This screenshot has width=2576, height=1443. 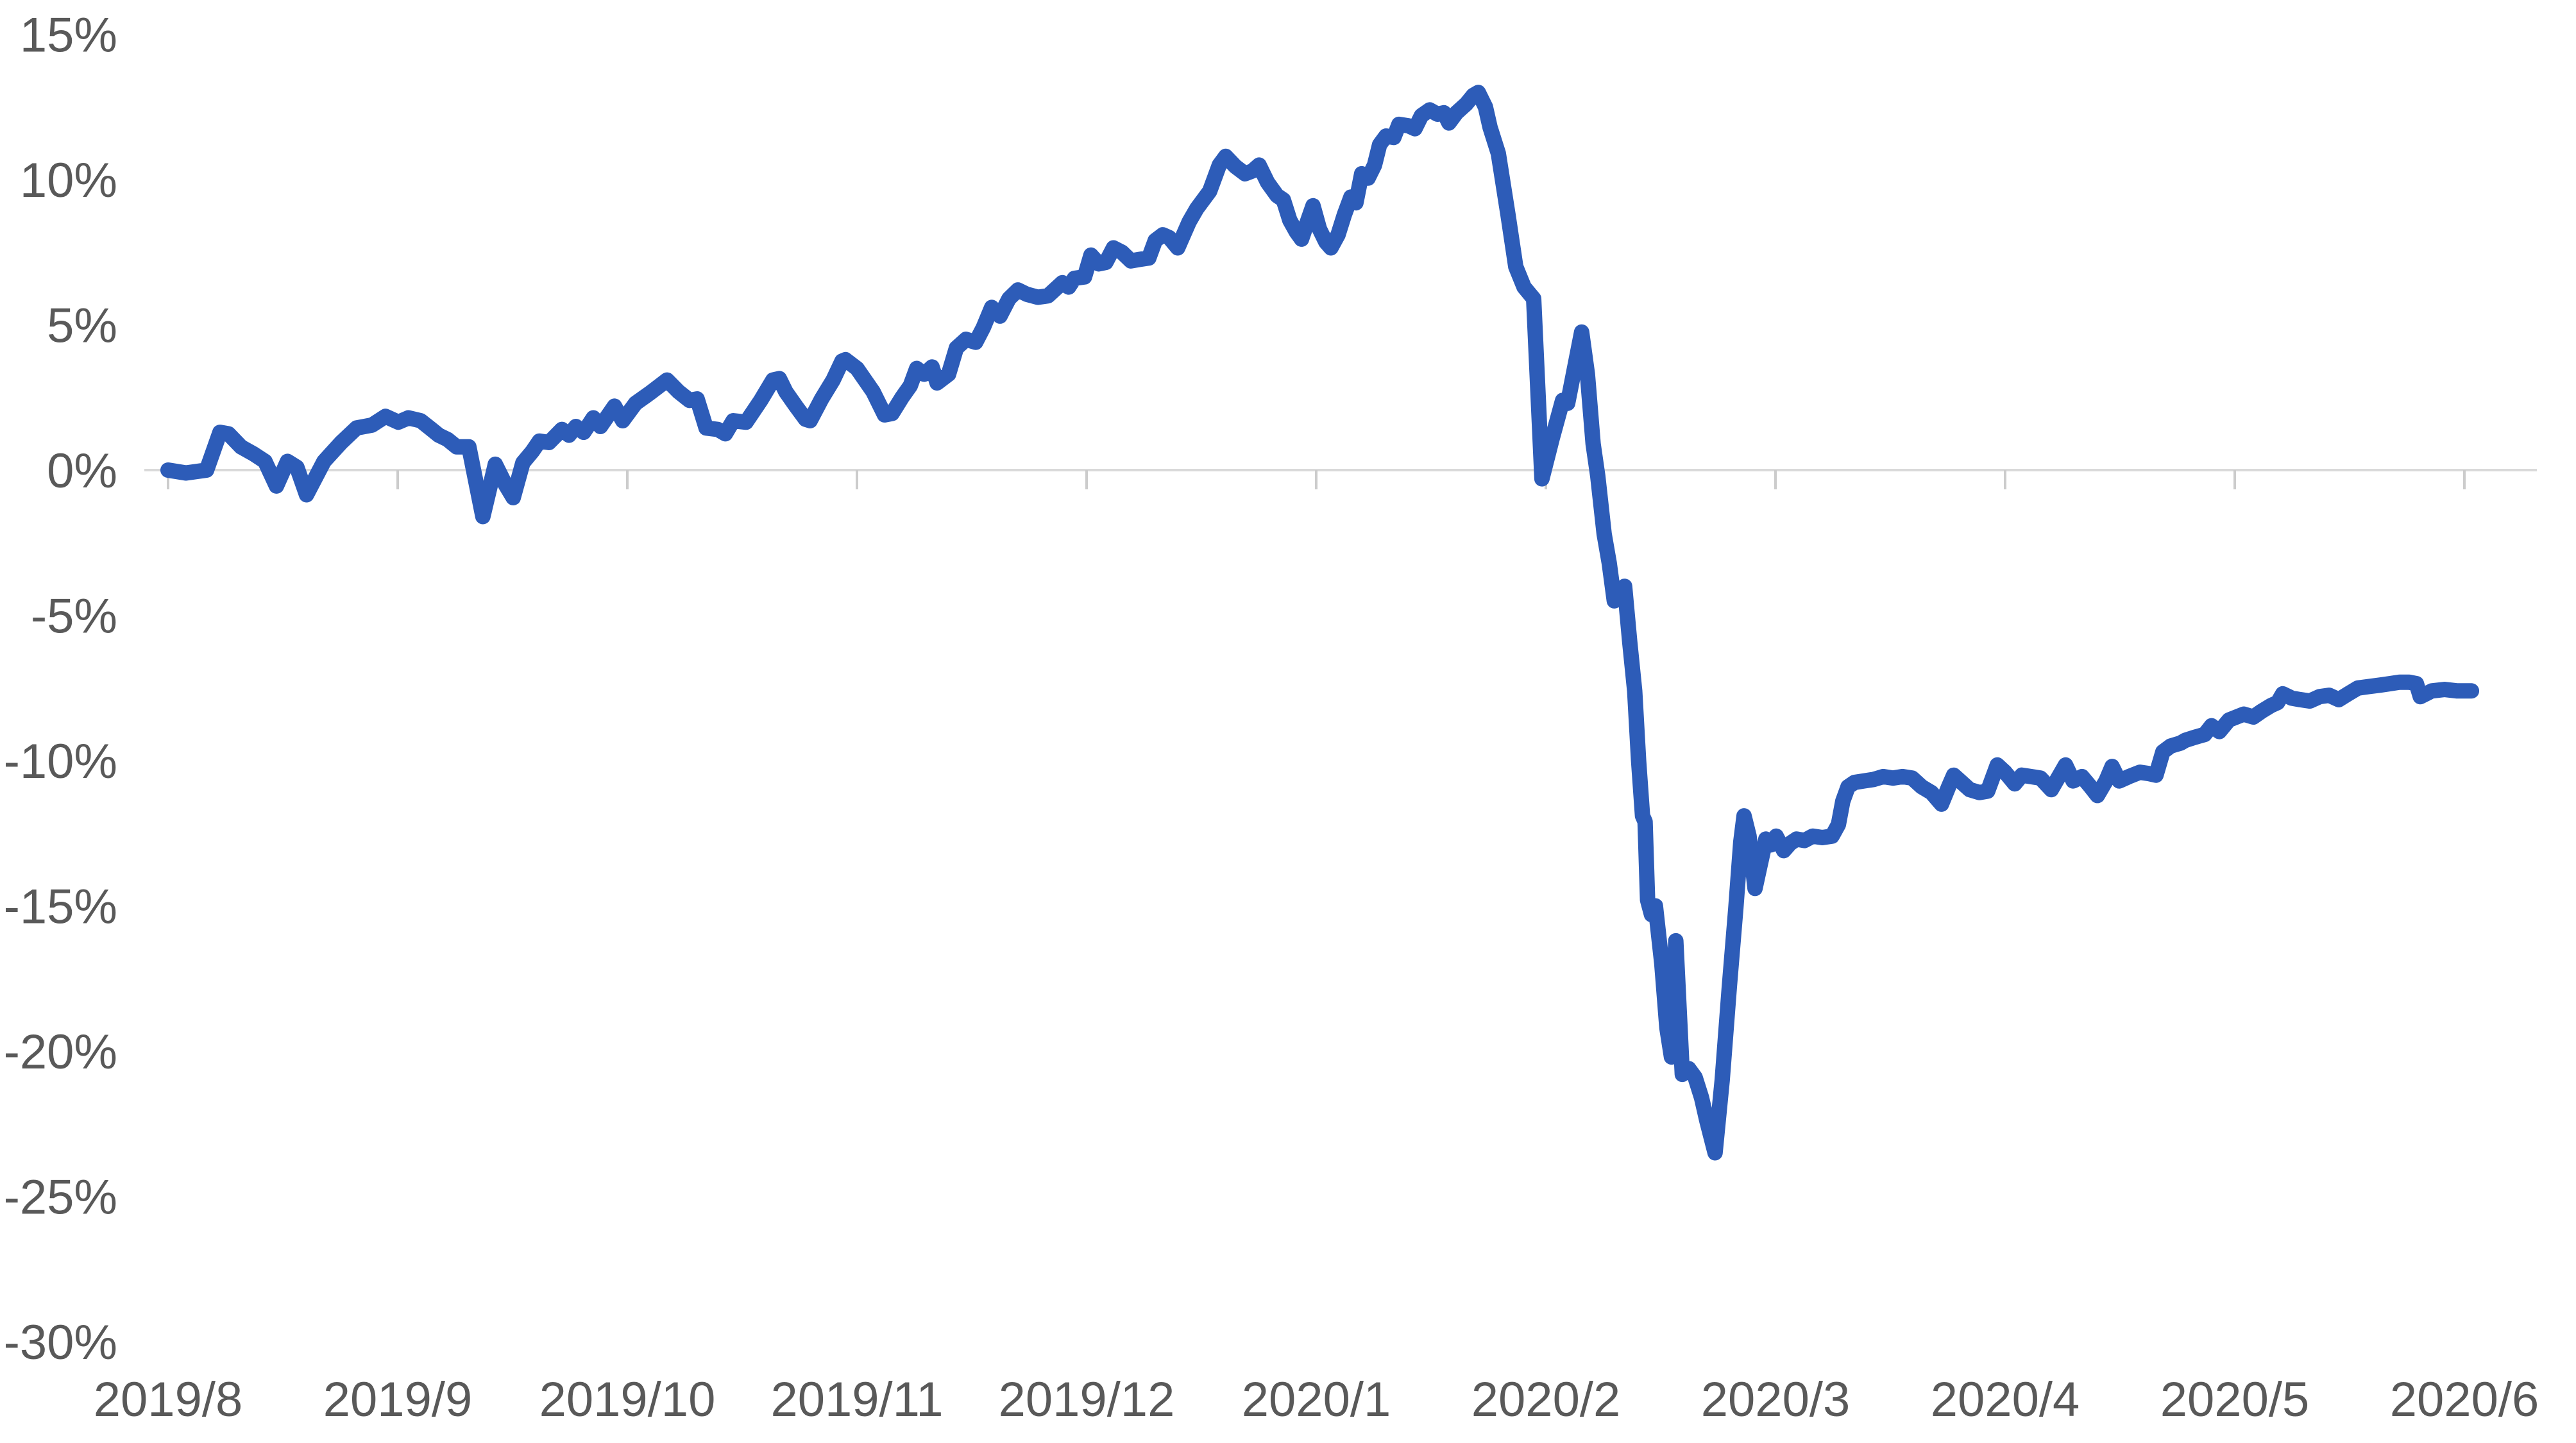 What do you see at coordinates (82, 471) in the screenshot?
I see `y-axis-label: 0%` at bounding box center [82, 471].